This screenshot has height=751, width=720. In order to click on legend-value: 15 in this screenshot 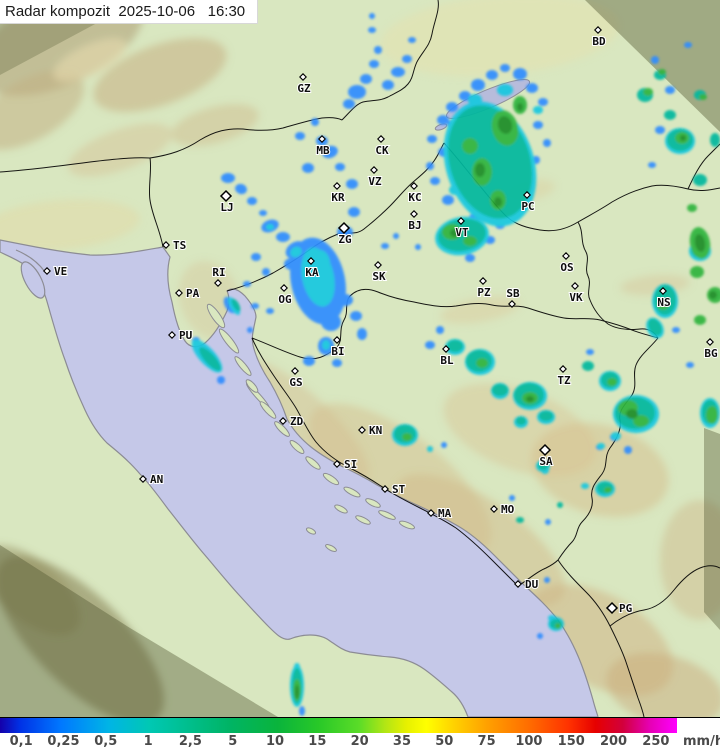, I will do `click(317, 741)`.